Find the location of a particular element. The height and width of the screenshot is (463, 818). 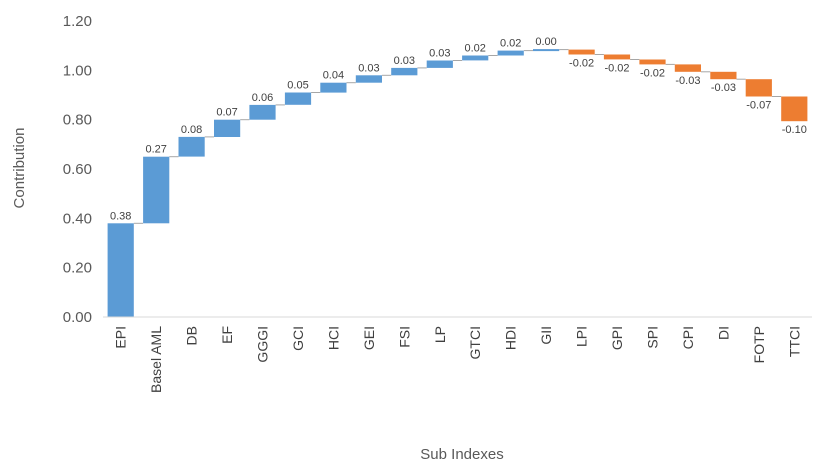

category-label: DI is located at coordinates (723, 333).